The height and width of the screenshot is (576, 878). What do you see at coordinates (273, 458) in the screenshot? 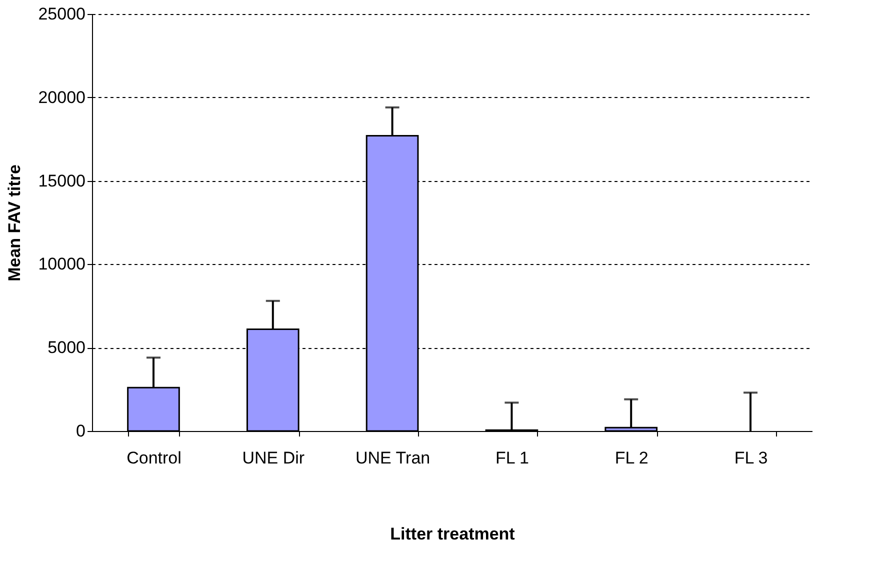
I see `x-tick-label: UNE Dir` at bounding box center [273, 458].